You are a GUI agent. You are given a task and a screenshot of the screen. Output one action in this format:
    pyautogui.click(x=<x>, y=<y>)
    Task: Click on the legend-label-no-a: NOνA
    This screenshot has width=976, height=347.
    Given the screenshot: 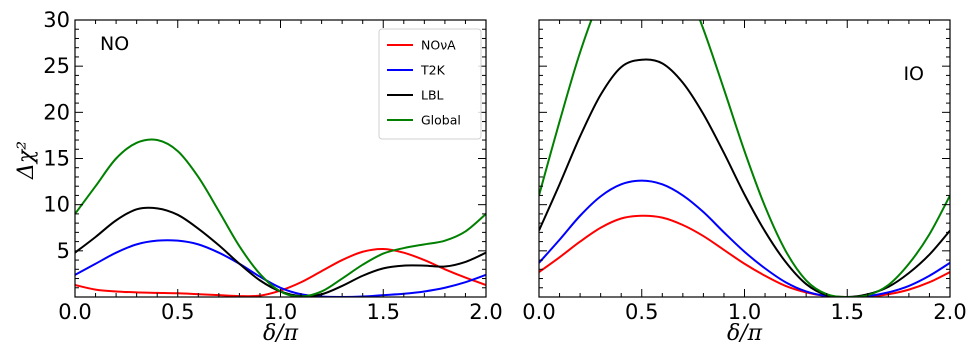 What is the action you would take?
    pyautogui.click(x=438, y=45)
    